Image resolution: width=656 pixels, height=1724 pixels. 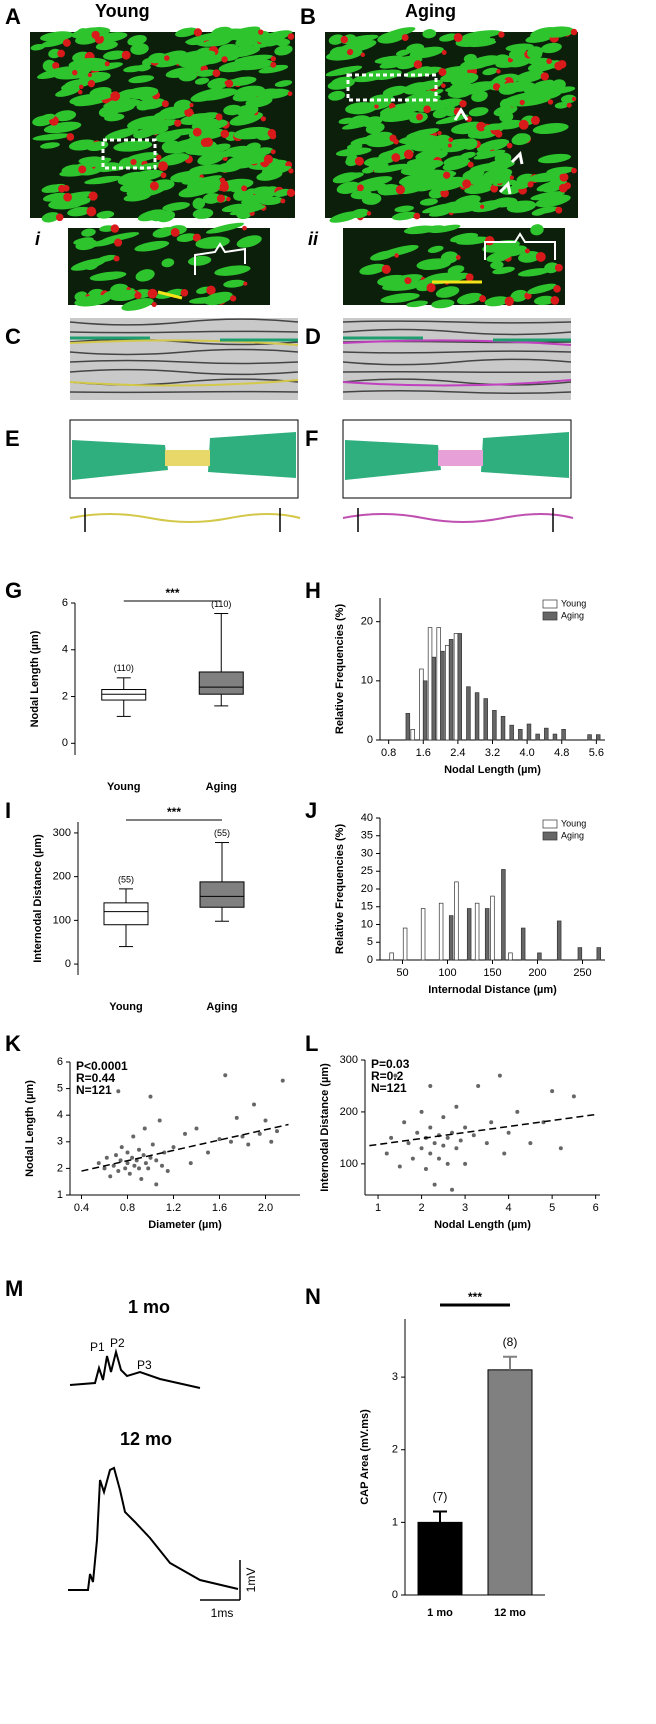 I want to click on y-tick-label: 2, so click(x=395, y=1450).